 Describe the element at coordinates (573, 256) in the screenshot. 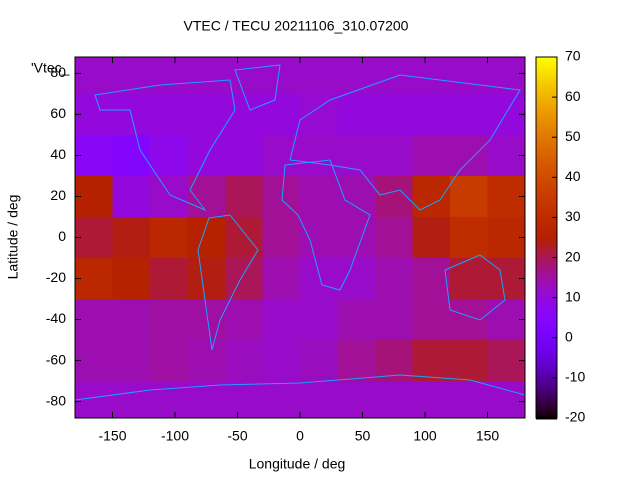

I see `colorbar-tick-label: 20` at that location.